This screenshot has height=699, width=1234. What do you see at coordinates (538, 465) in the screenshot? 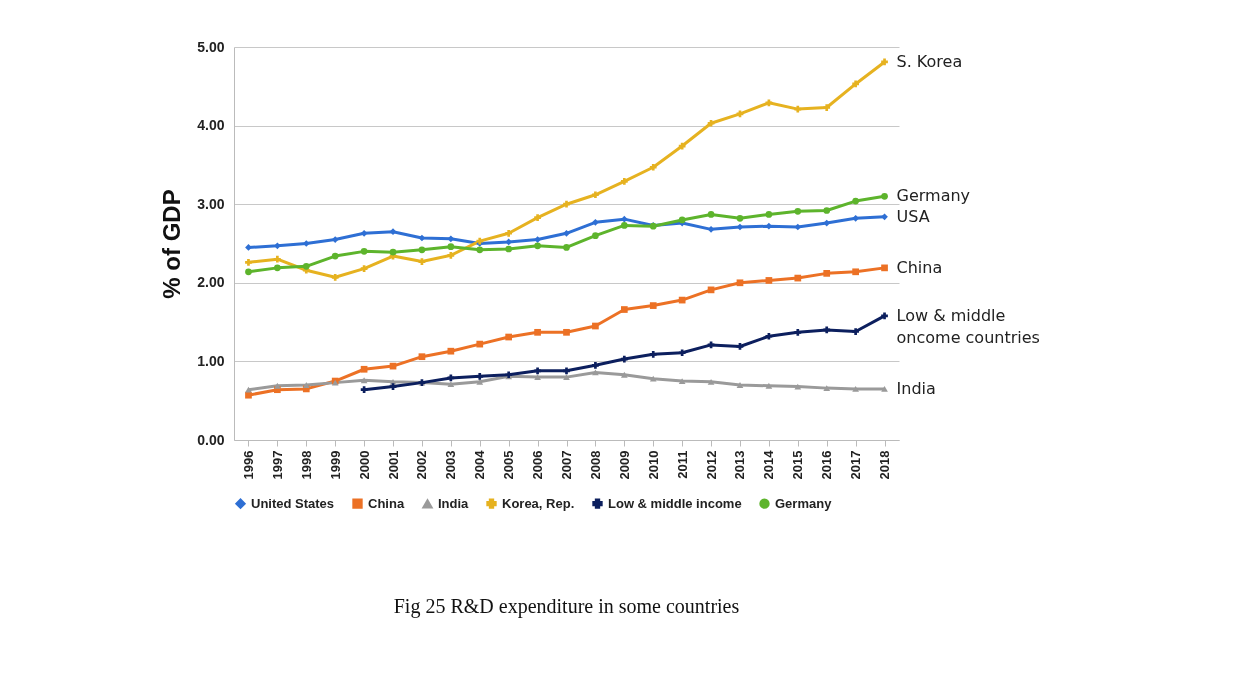
I see `x-tick-label: 2006` at bounding box center [538, 465].